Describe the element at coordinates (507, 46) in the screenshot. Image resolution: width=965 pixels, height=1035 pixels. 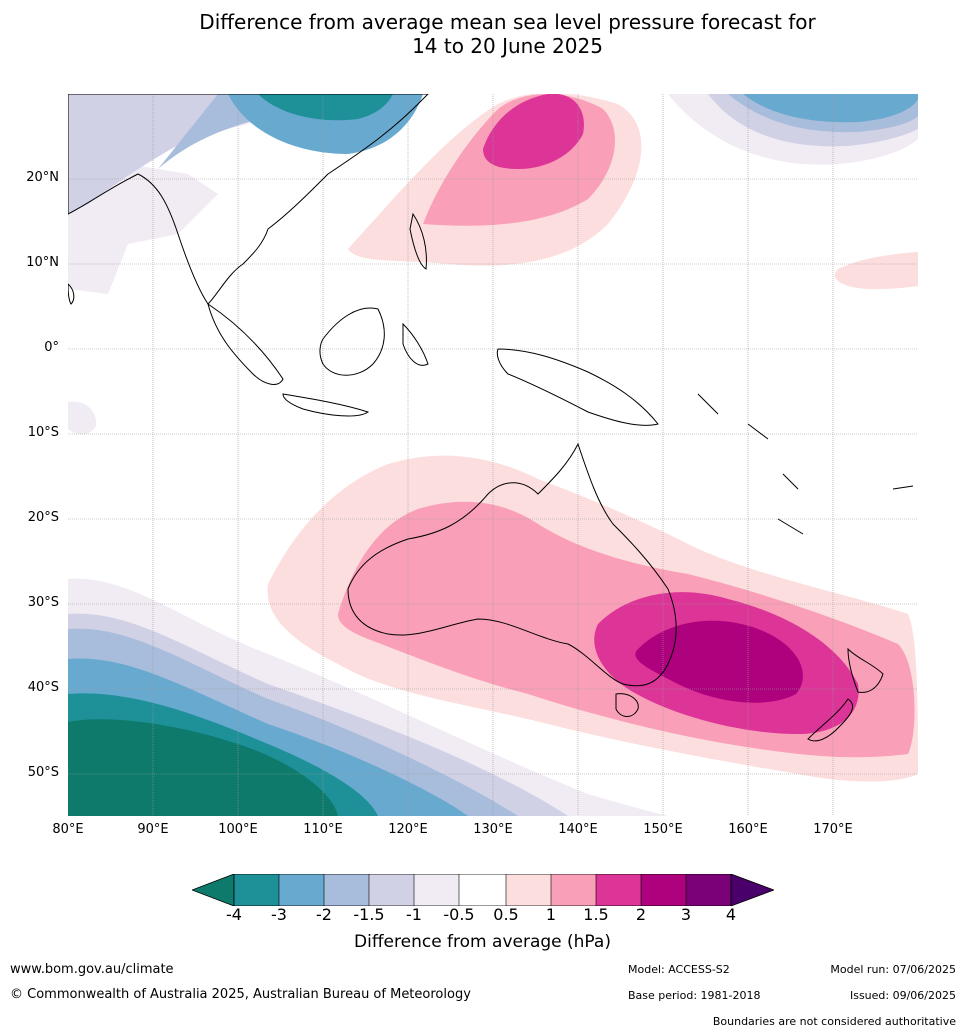
I see `title-line-2: 14 to 20 June 2025` at that location.